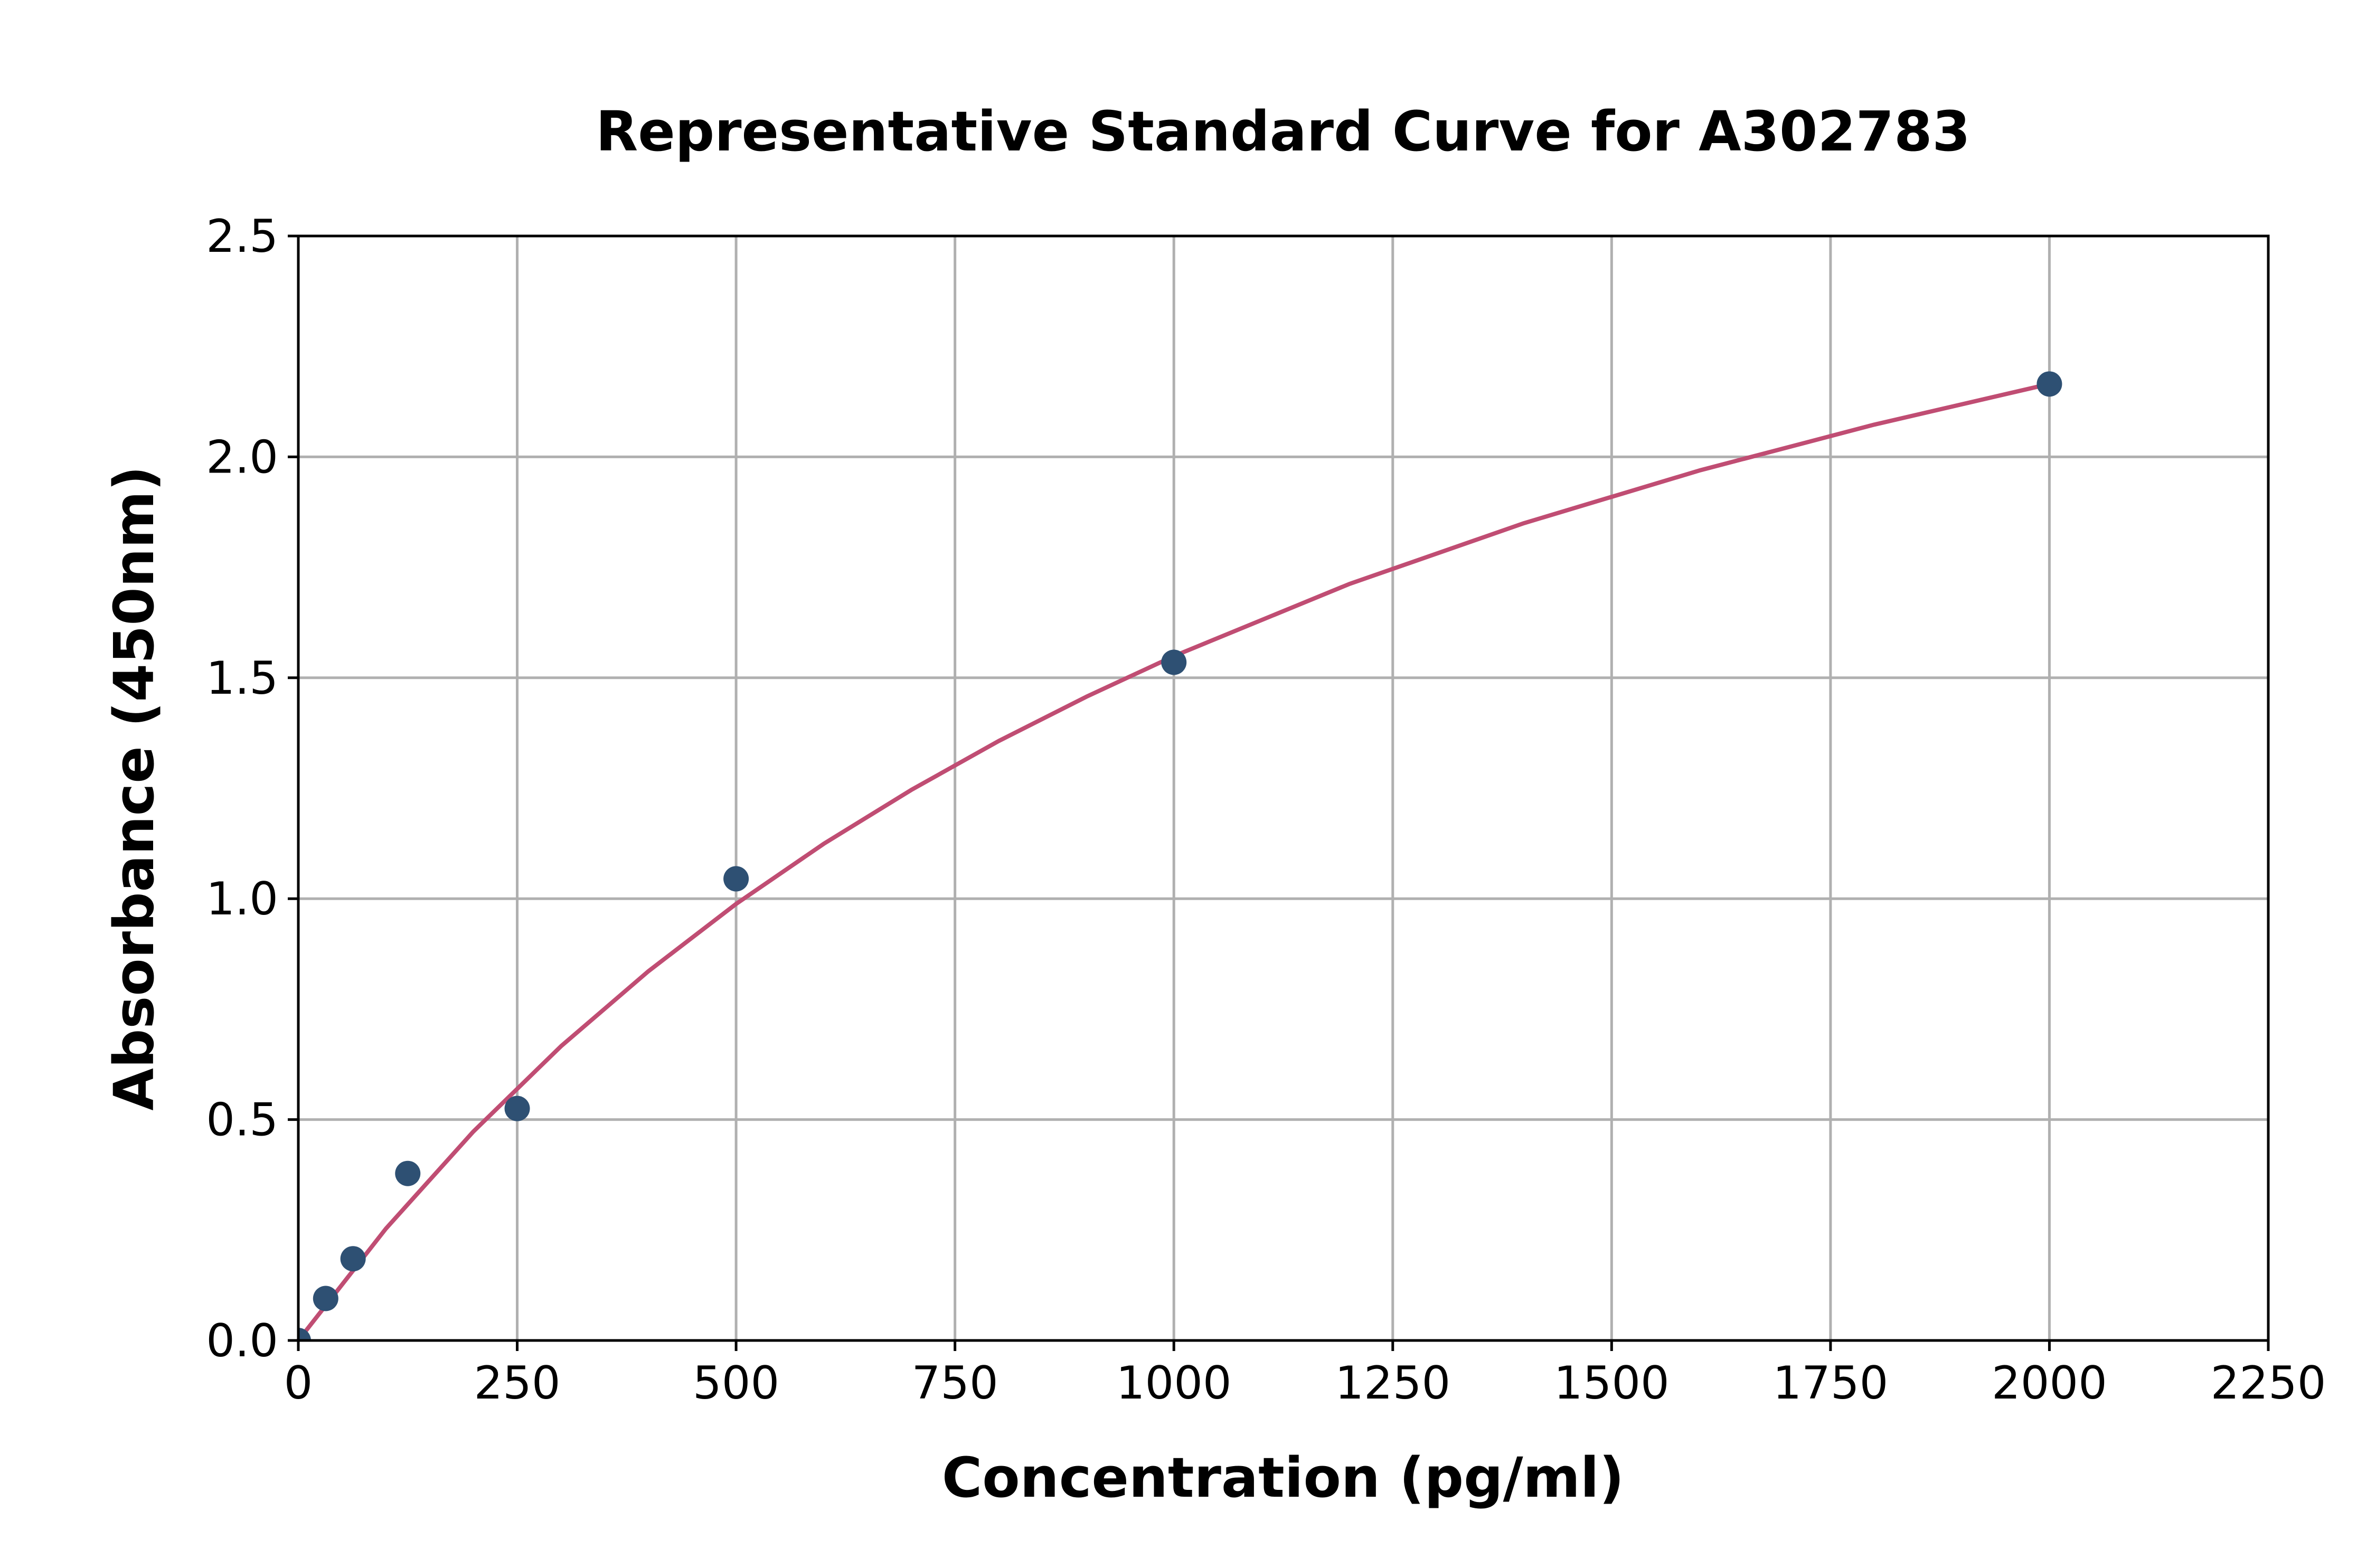  I want to click on y-tick-label: 1.0, so click(242, 899).